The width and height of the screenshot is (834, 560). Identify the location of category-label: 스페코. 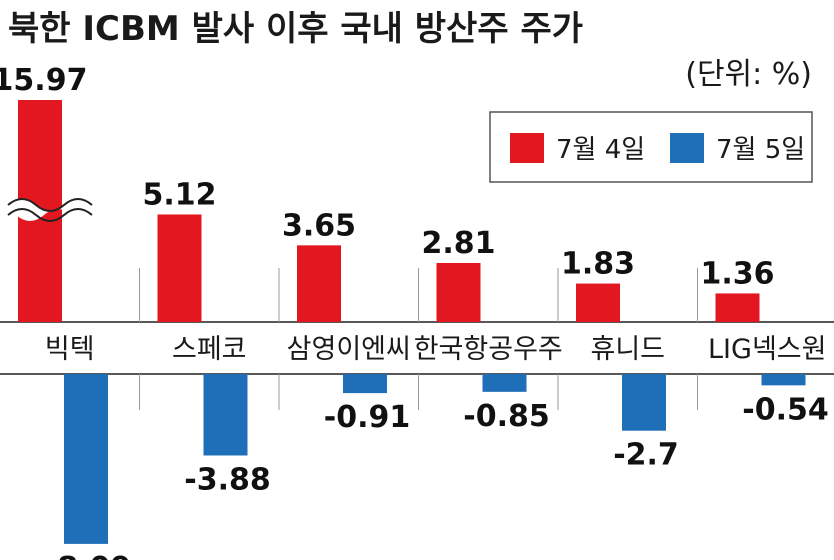
(209, 349).